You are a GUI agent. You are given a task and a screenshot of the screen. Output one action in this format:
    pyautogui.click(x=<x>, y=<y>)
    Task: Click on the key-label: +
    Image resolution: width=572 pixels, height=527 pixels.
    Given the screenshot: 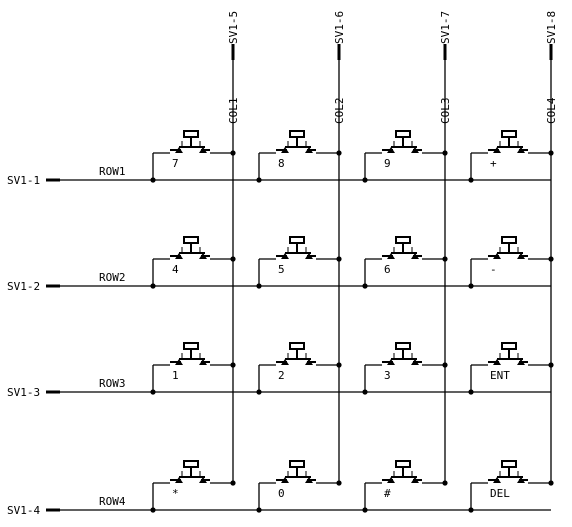 What is the action you would take?
    pyautogui.click(x=493, y=163)
    